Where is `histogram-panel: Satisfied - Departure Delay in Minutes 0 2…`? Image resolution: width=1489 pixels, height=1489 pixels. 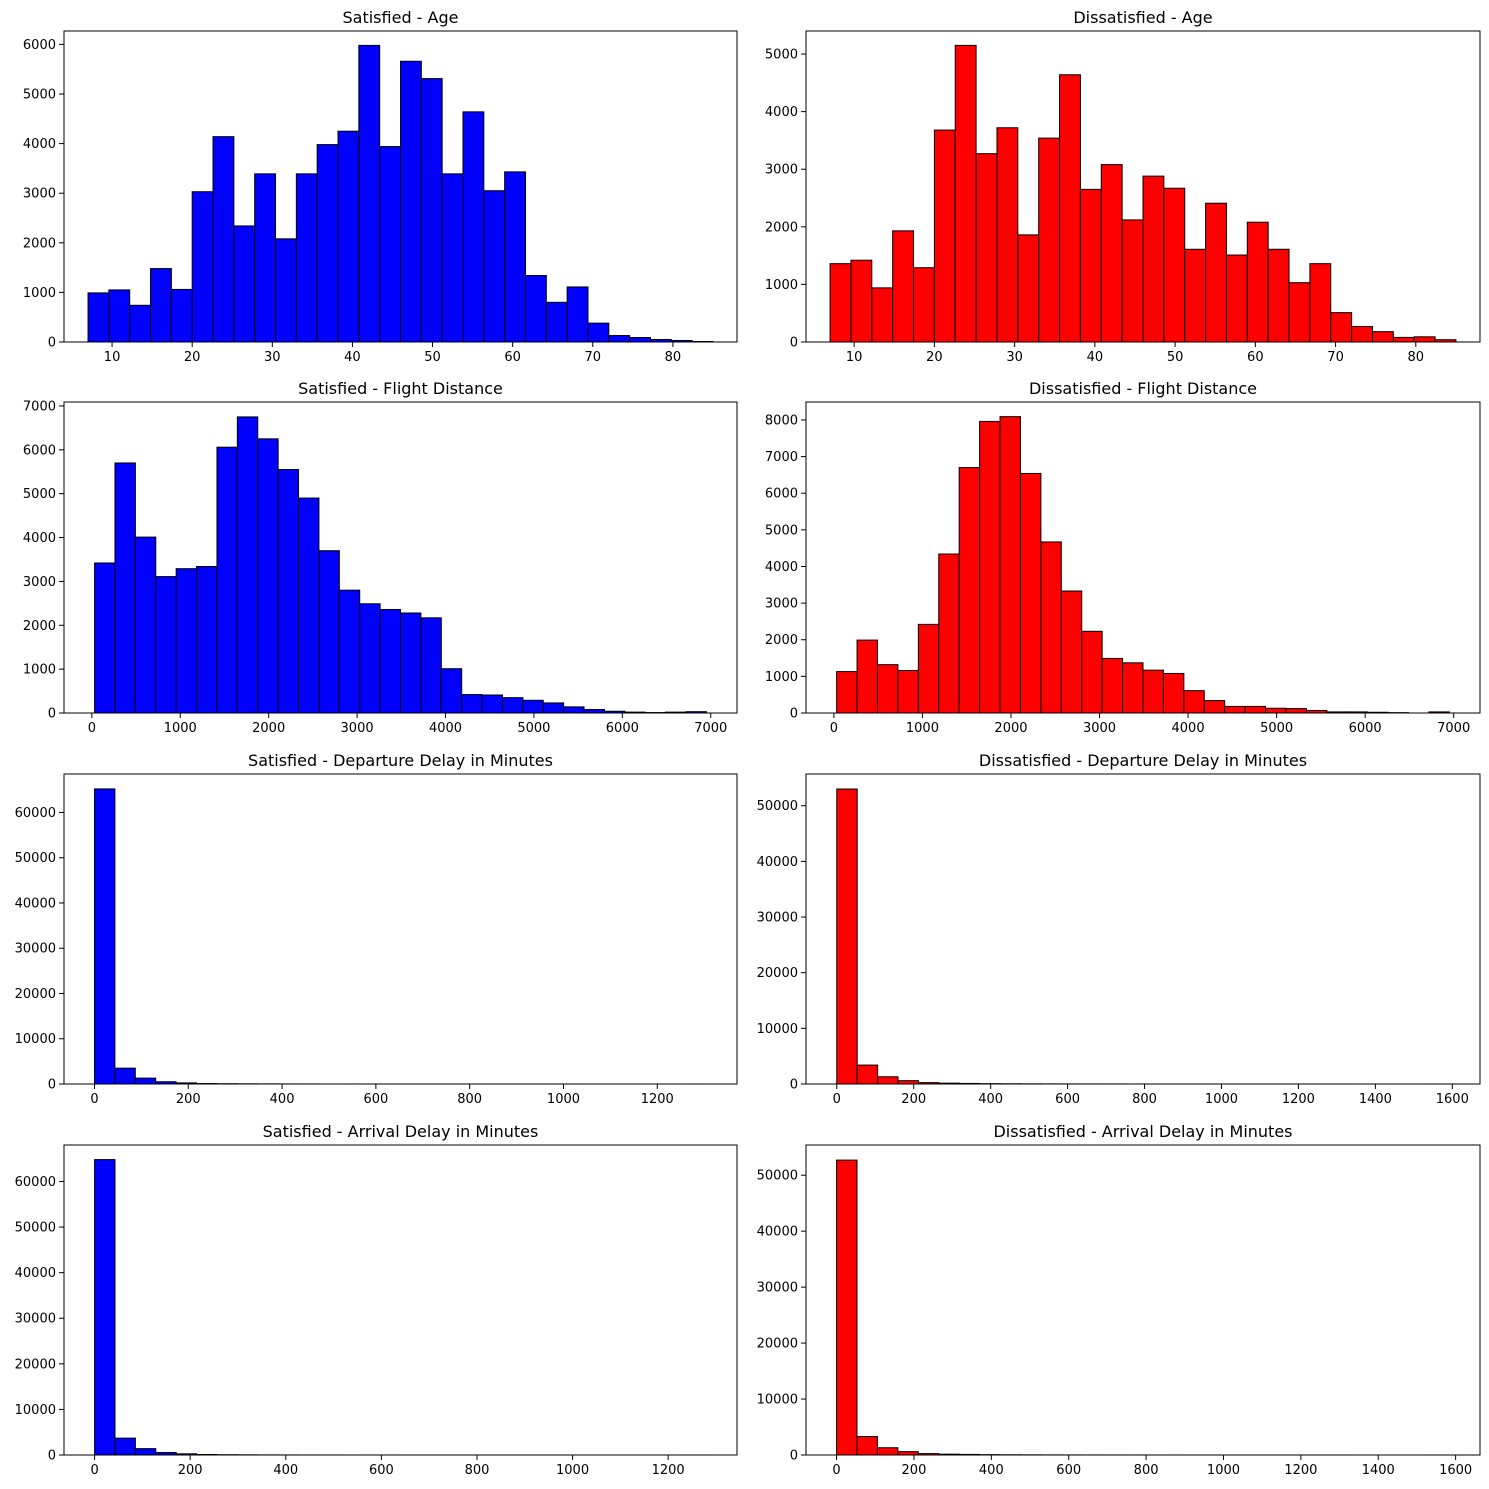 histogram-panel: Satisfied - Departure Delay in Minutes 0 2… is located at coordinates (376, 929).